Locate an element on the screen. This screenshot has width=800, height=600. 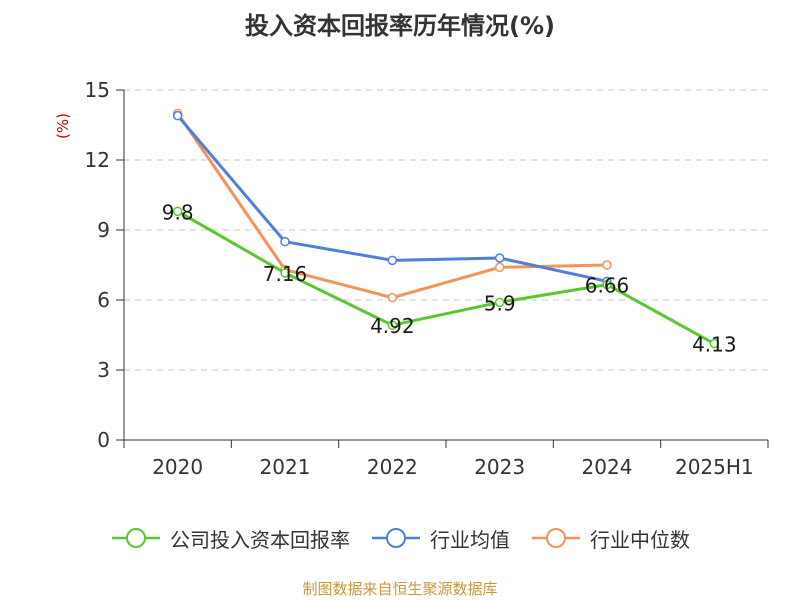
y-axis-label: (%) is located at coordinates (63, 126).